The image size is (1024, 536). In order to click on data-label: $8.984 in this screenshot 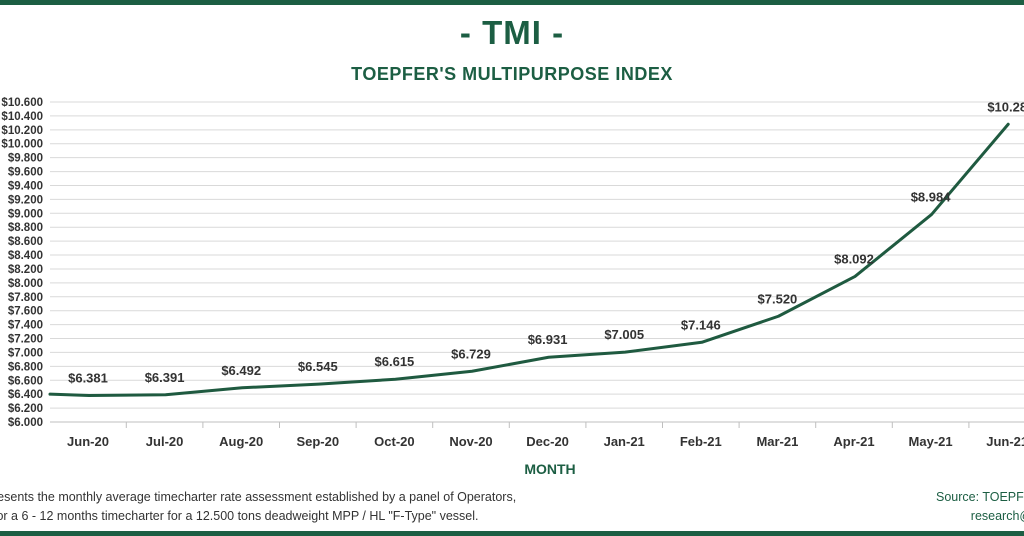, I will do `click(931, 196)`.